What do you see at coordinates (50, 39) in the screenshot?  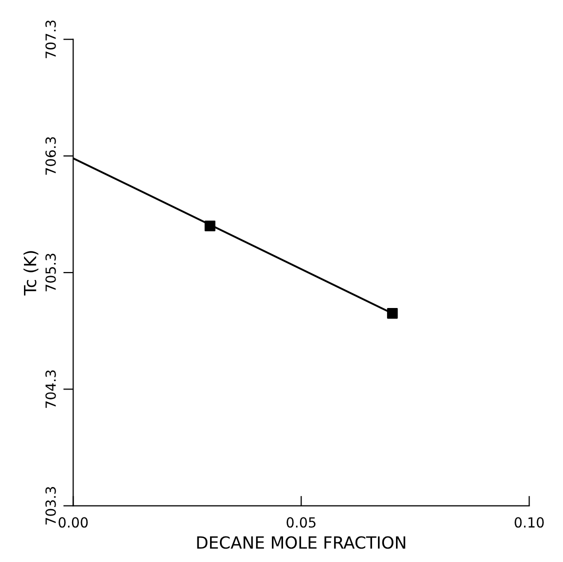 I see `y-tick-label: 707.3` at bounding box center [50, 39].